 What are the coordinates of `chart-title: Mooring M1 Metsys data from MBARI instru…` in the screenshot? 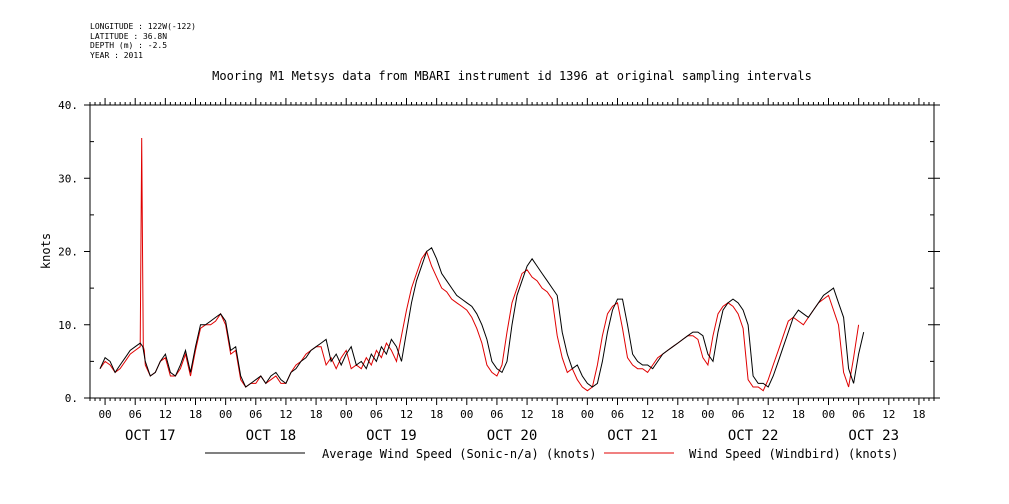 It's located at (512, 76).